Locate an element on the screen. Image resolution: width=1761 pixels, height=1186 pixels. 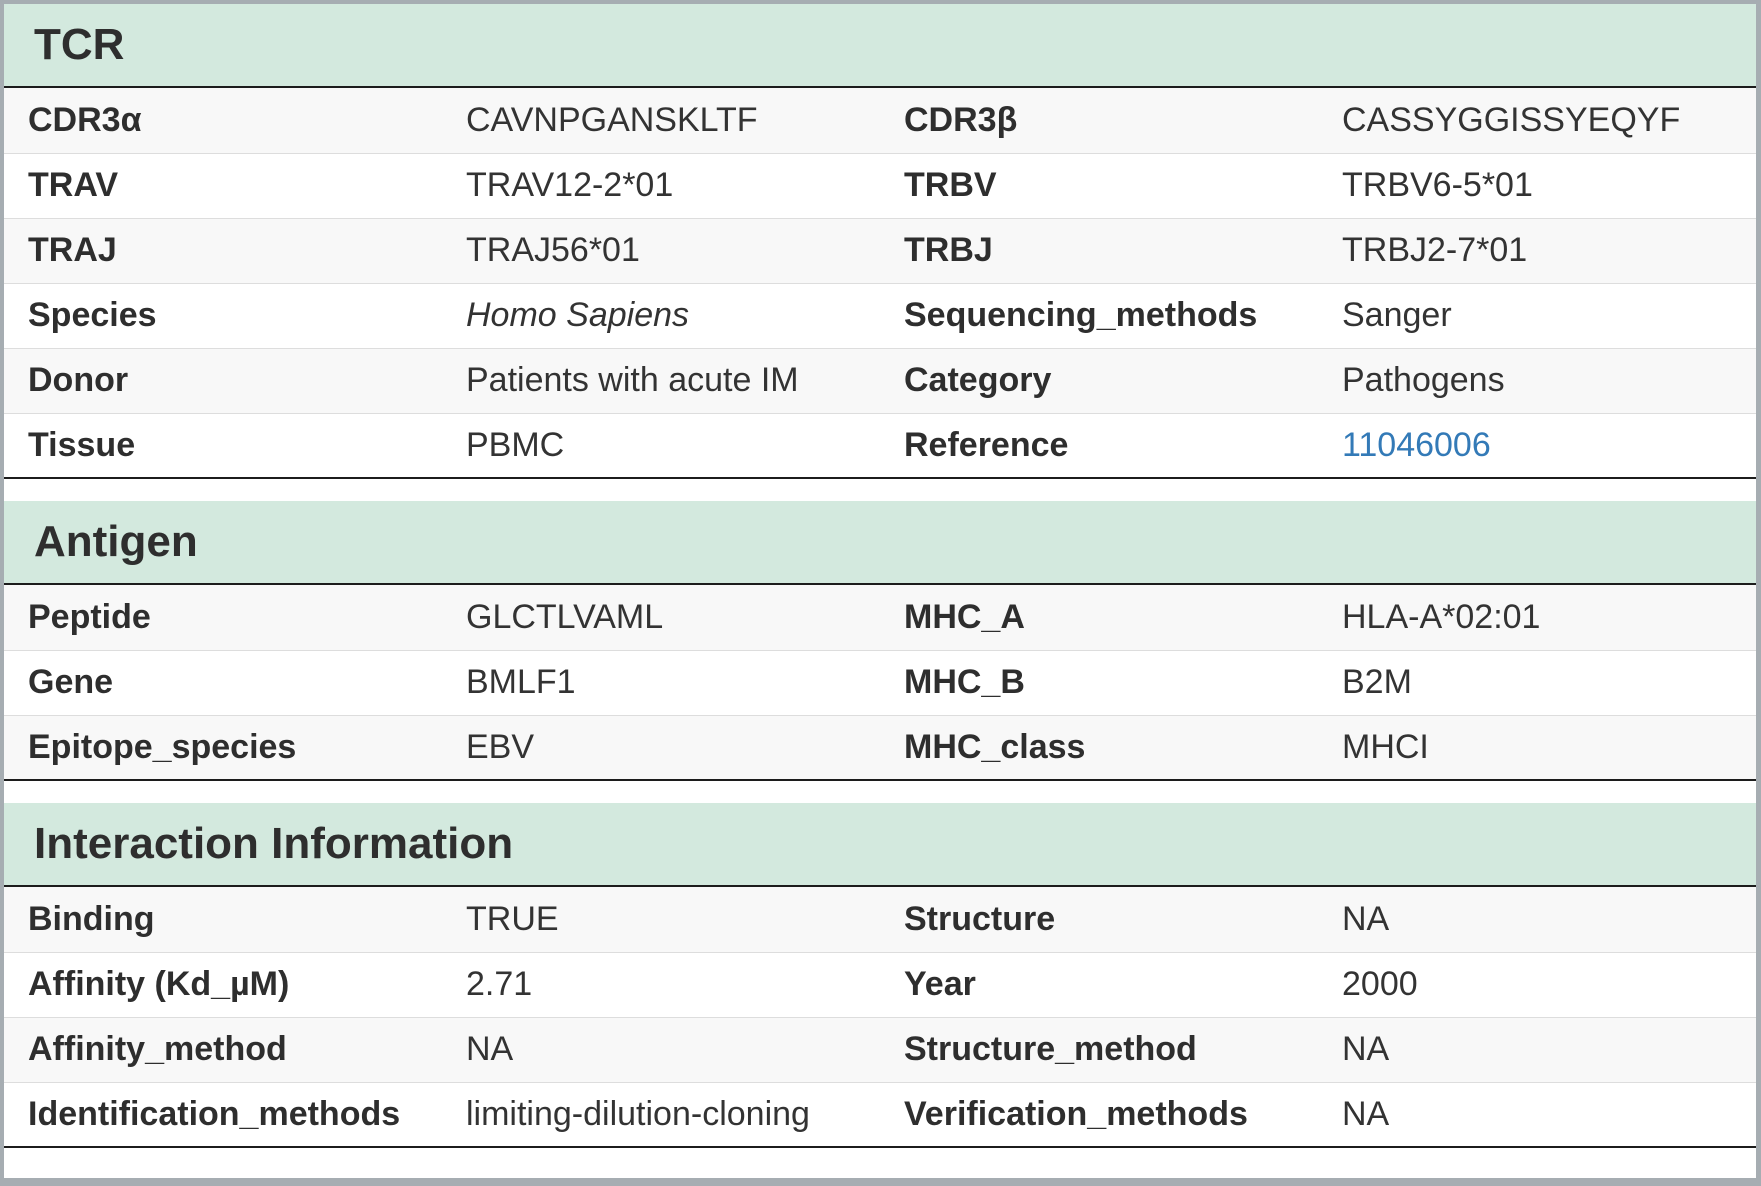
value-trbj: TRBJ2-7*01 is located at coordinates (1537, 250).